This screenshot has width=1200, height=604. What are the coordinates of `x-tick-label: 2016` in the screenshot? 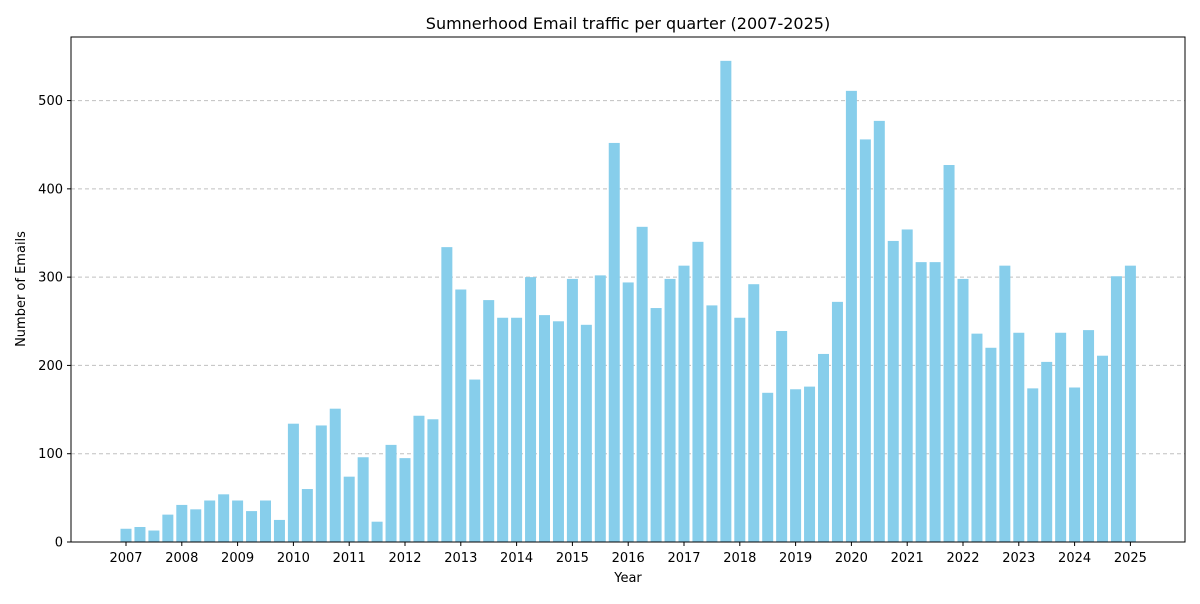 It's located at (628, 558).